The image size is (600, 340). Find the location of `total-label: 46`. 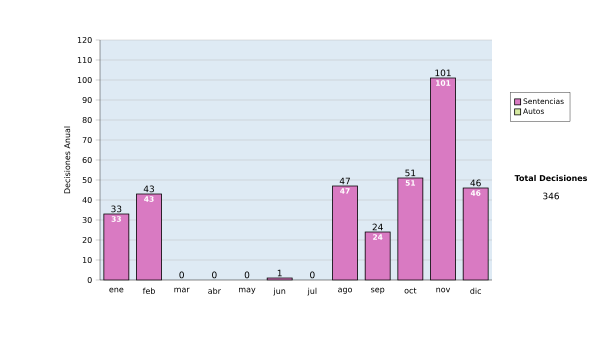

total-label: 46 is located at coordinates (475, 183).